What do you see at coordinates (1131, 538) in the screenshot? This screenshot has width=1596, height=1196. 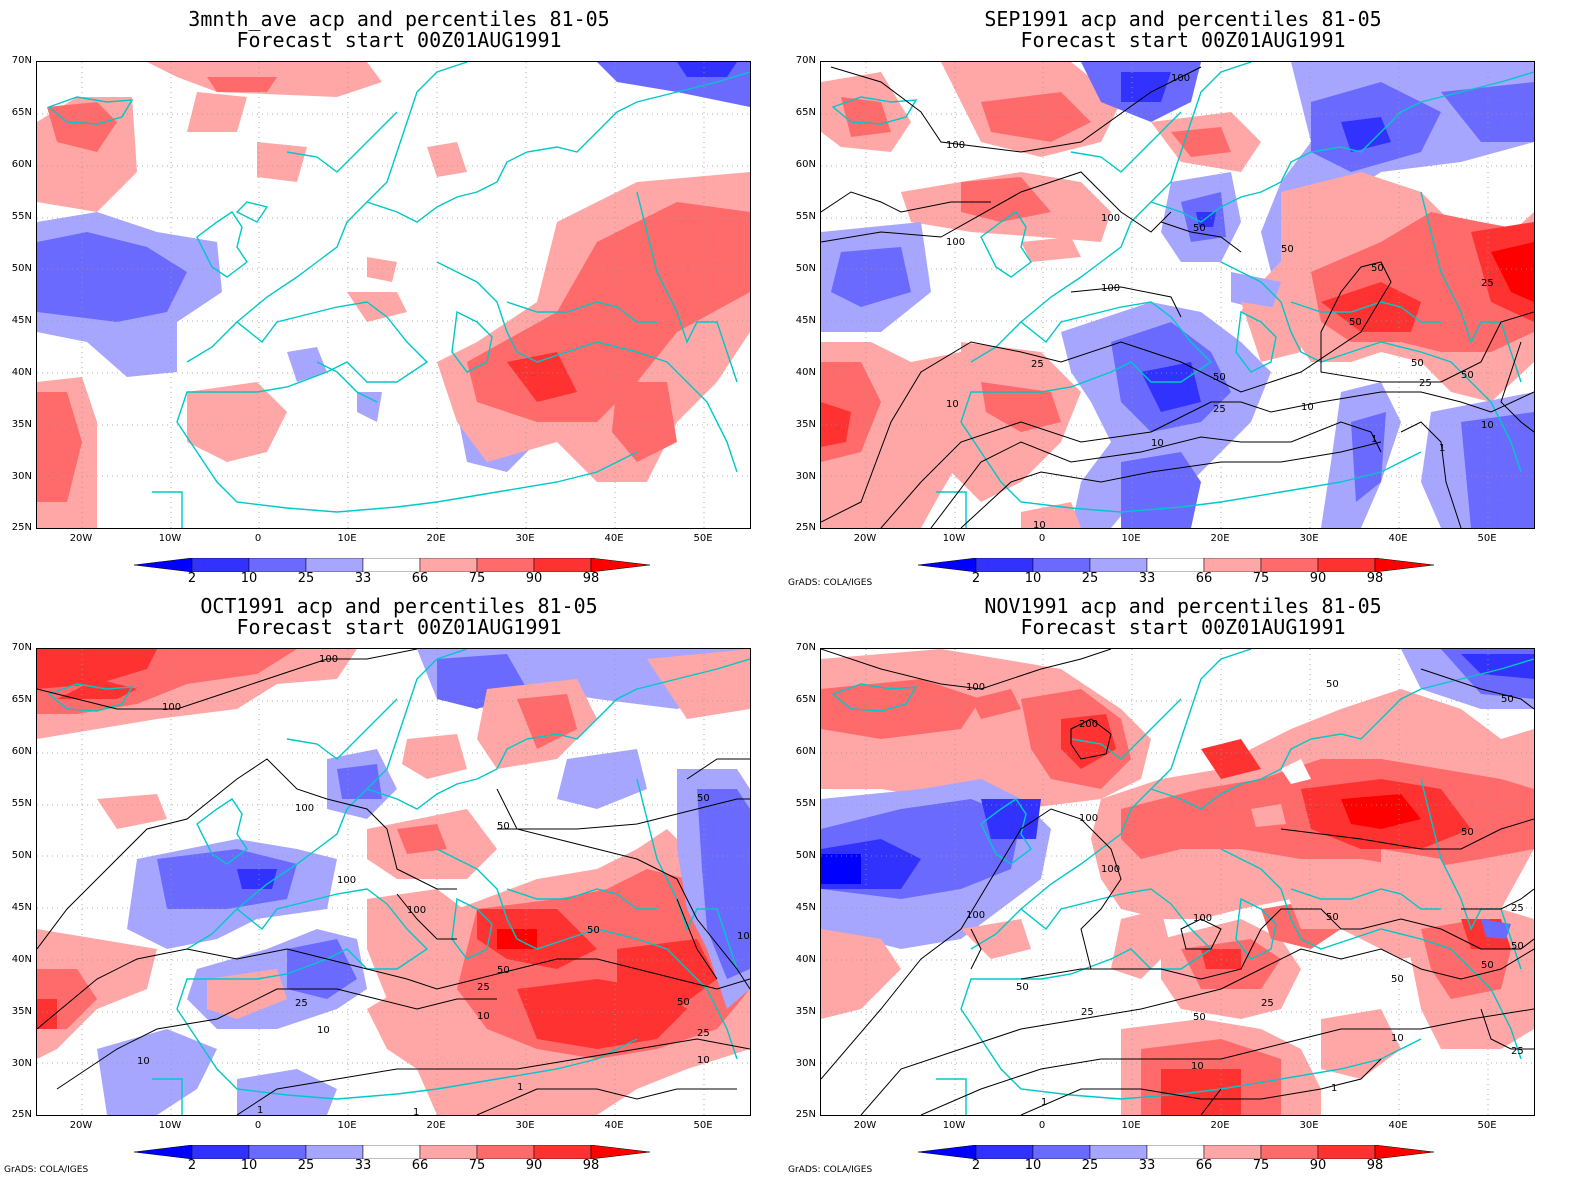 I see `lon-tick: 10E` at bounding box center [1131, 538].